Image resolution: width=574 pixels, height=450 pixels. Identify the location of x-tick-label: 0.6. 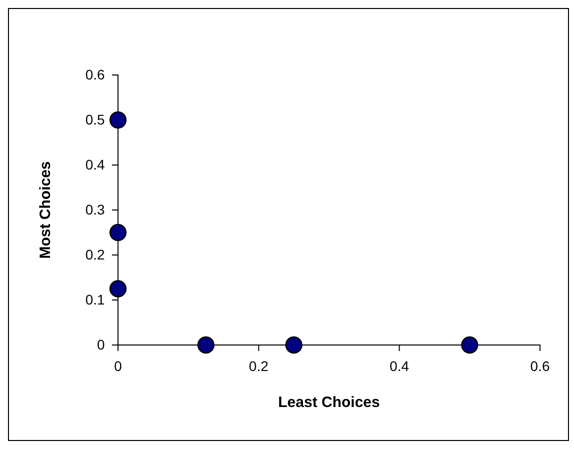
(540, 366).